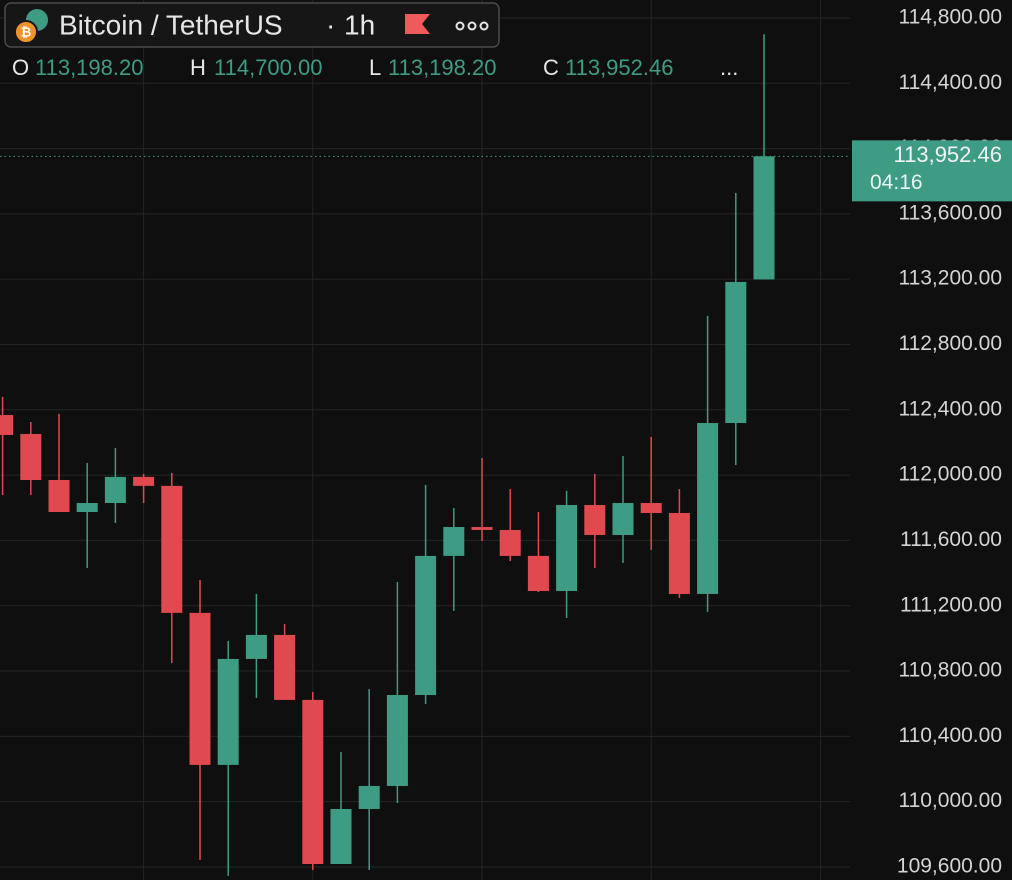 The width and height of the screenshot is (1012, 880). What do you see at coordinates (268, 67) in the screenshot?
I see `high-value: 114,700.00` at bounding box center [268, 67].